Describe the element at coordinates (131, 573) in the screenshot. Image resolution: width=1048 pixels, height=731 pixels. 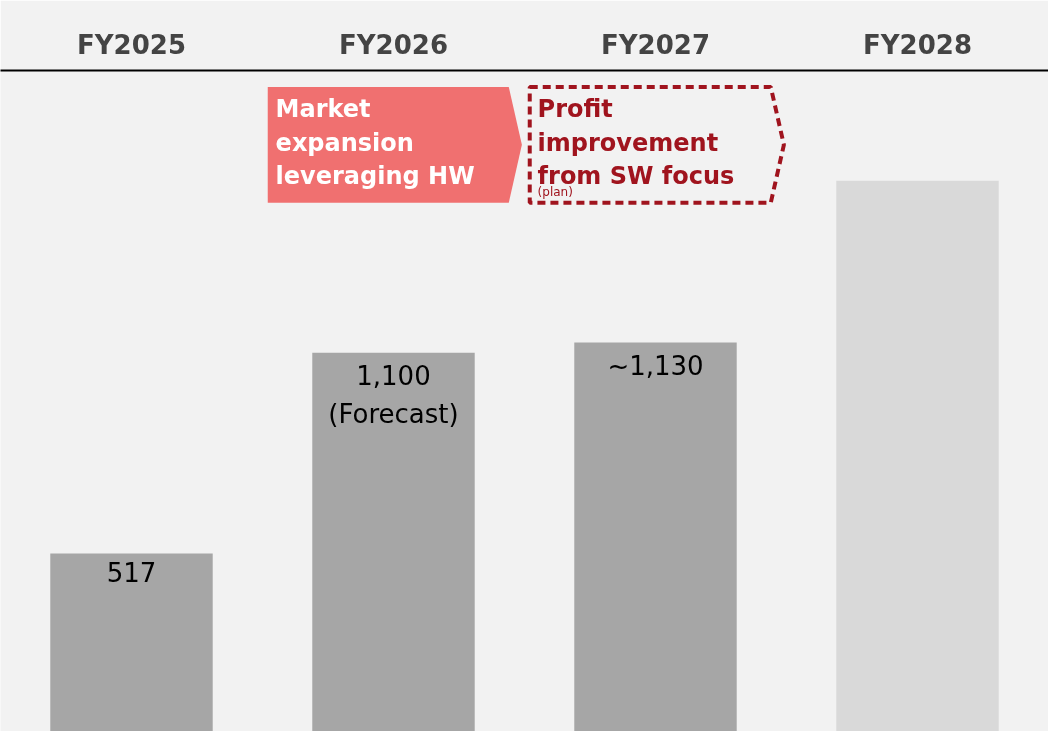
I see `data-label: 517` at that location.